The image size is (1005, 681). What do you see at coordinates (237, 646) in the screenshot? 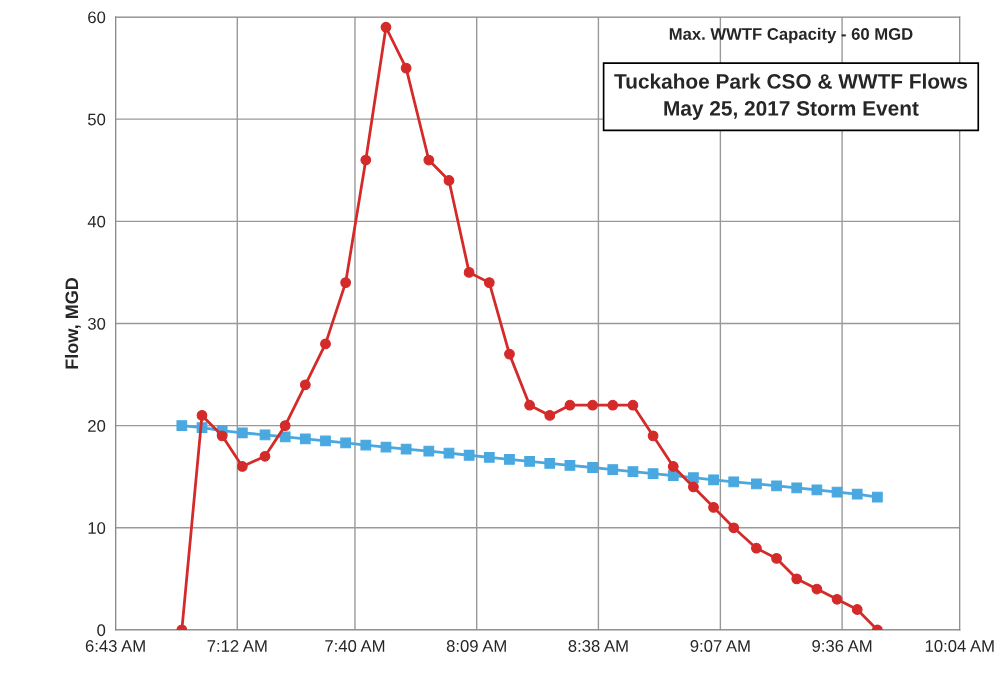
I see `x-tick-label: 7:12 AM` at bounding box center [237, 646].